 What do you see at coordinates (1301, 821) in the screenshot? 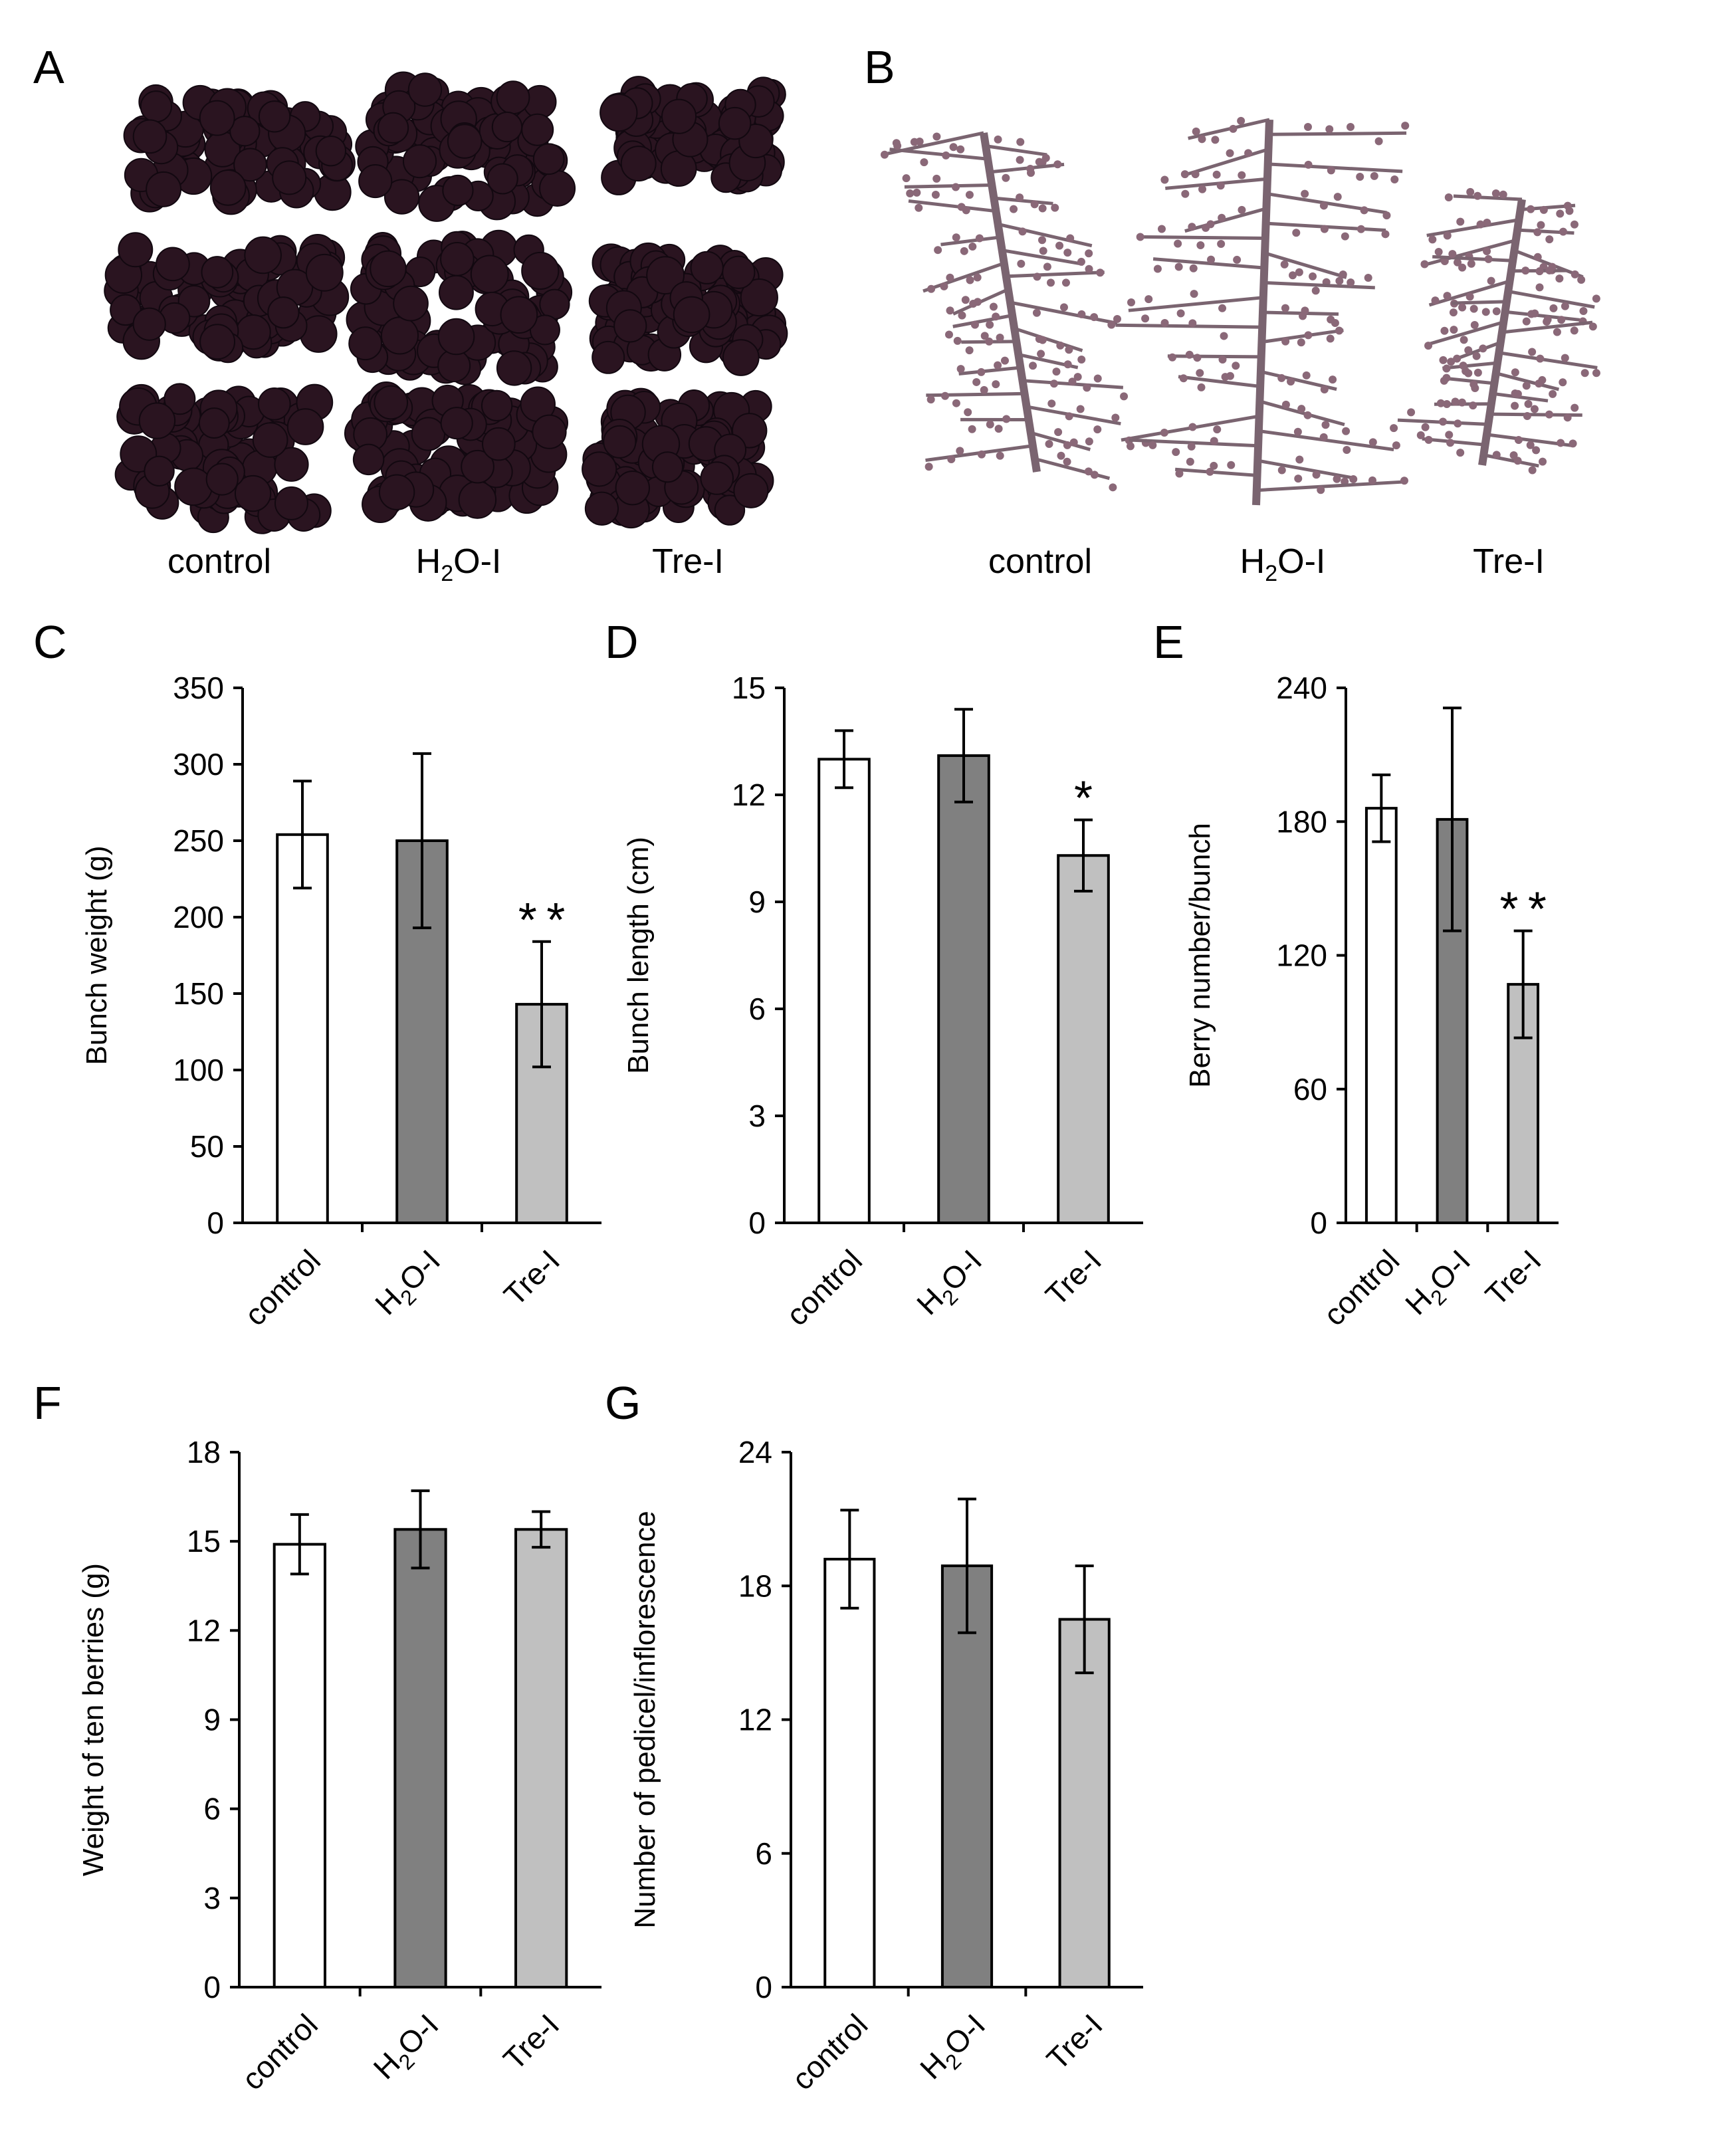
I see `y-tick-label: 180` at bounding box center [1301, 821].